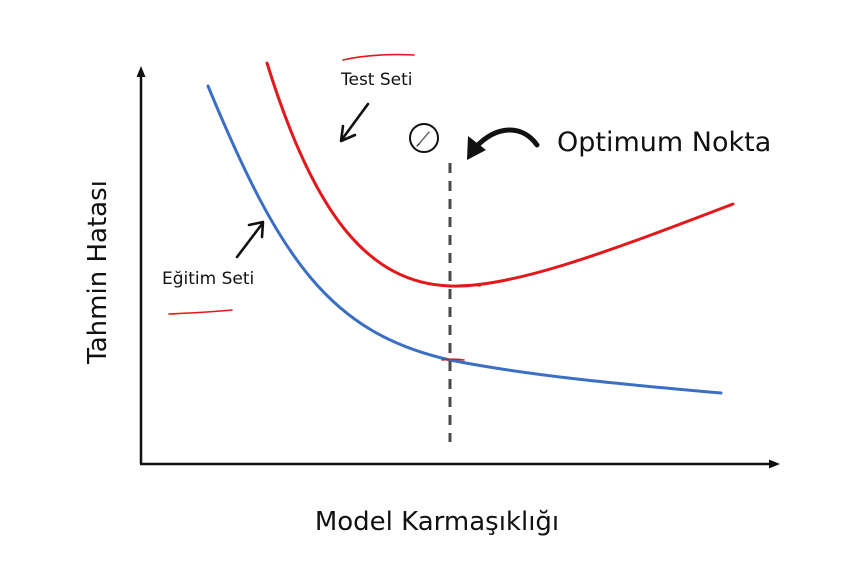 The height and width of the screenshot is (579, 862). Describe the element at coordinates (503, 143) in the screenshot. I see `optimum-curved-arrow-icon` at that location.